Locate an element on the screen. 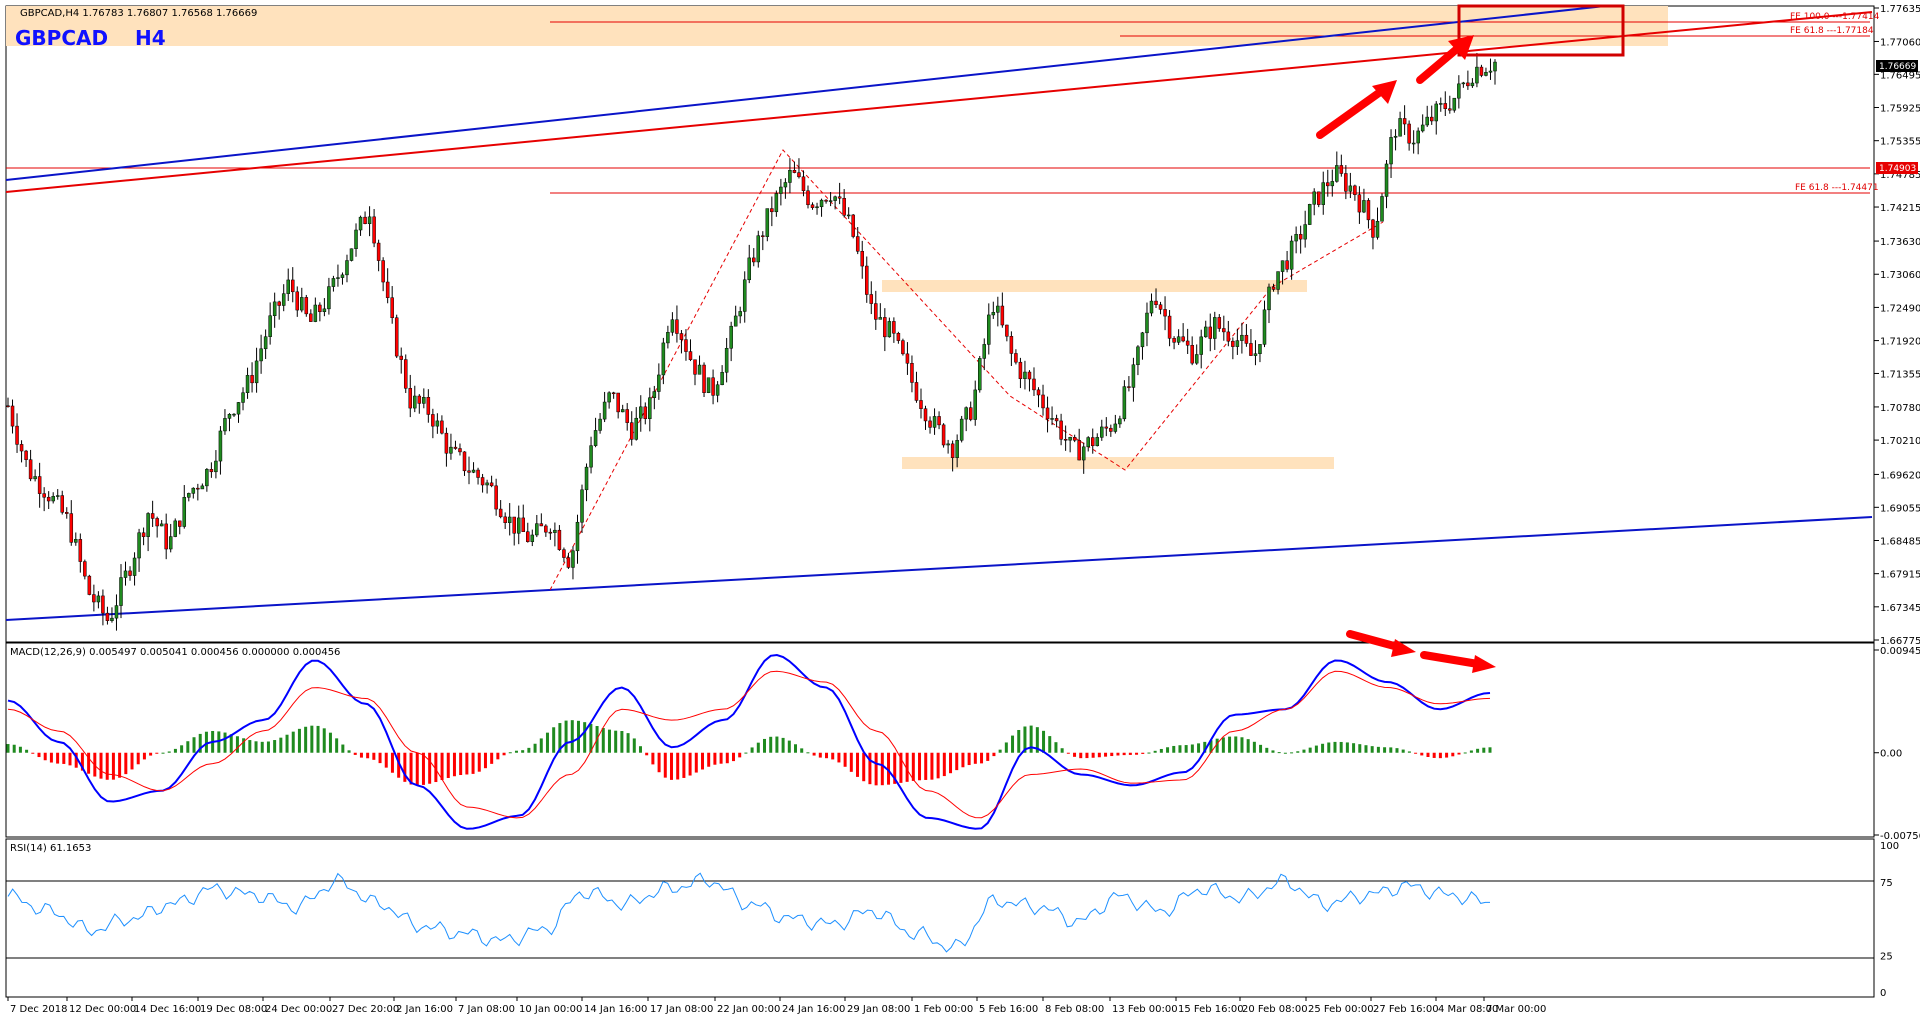 The width and height of the screenshot is (1920, 1020). time-tick-label: 14 Dec 16:00 is located at coordinates (167, 1009).